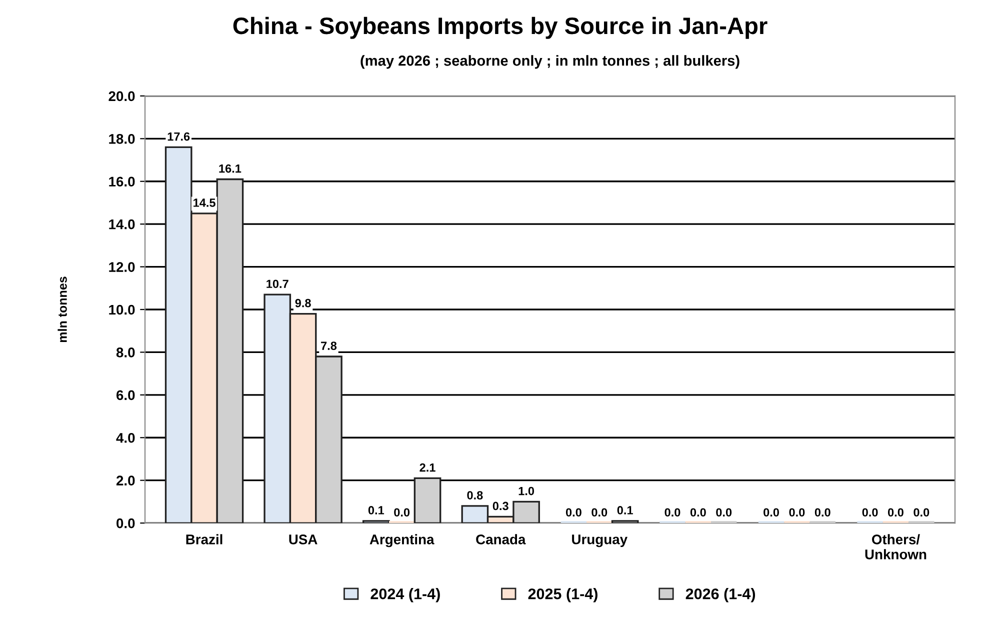 The width and height of the screenshot is (1000, 619). Describe the element at coordinates (122, 181) in the screenshot. I see `y-tick-label: 16.0` at that location.